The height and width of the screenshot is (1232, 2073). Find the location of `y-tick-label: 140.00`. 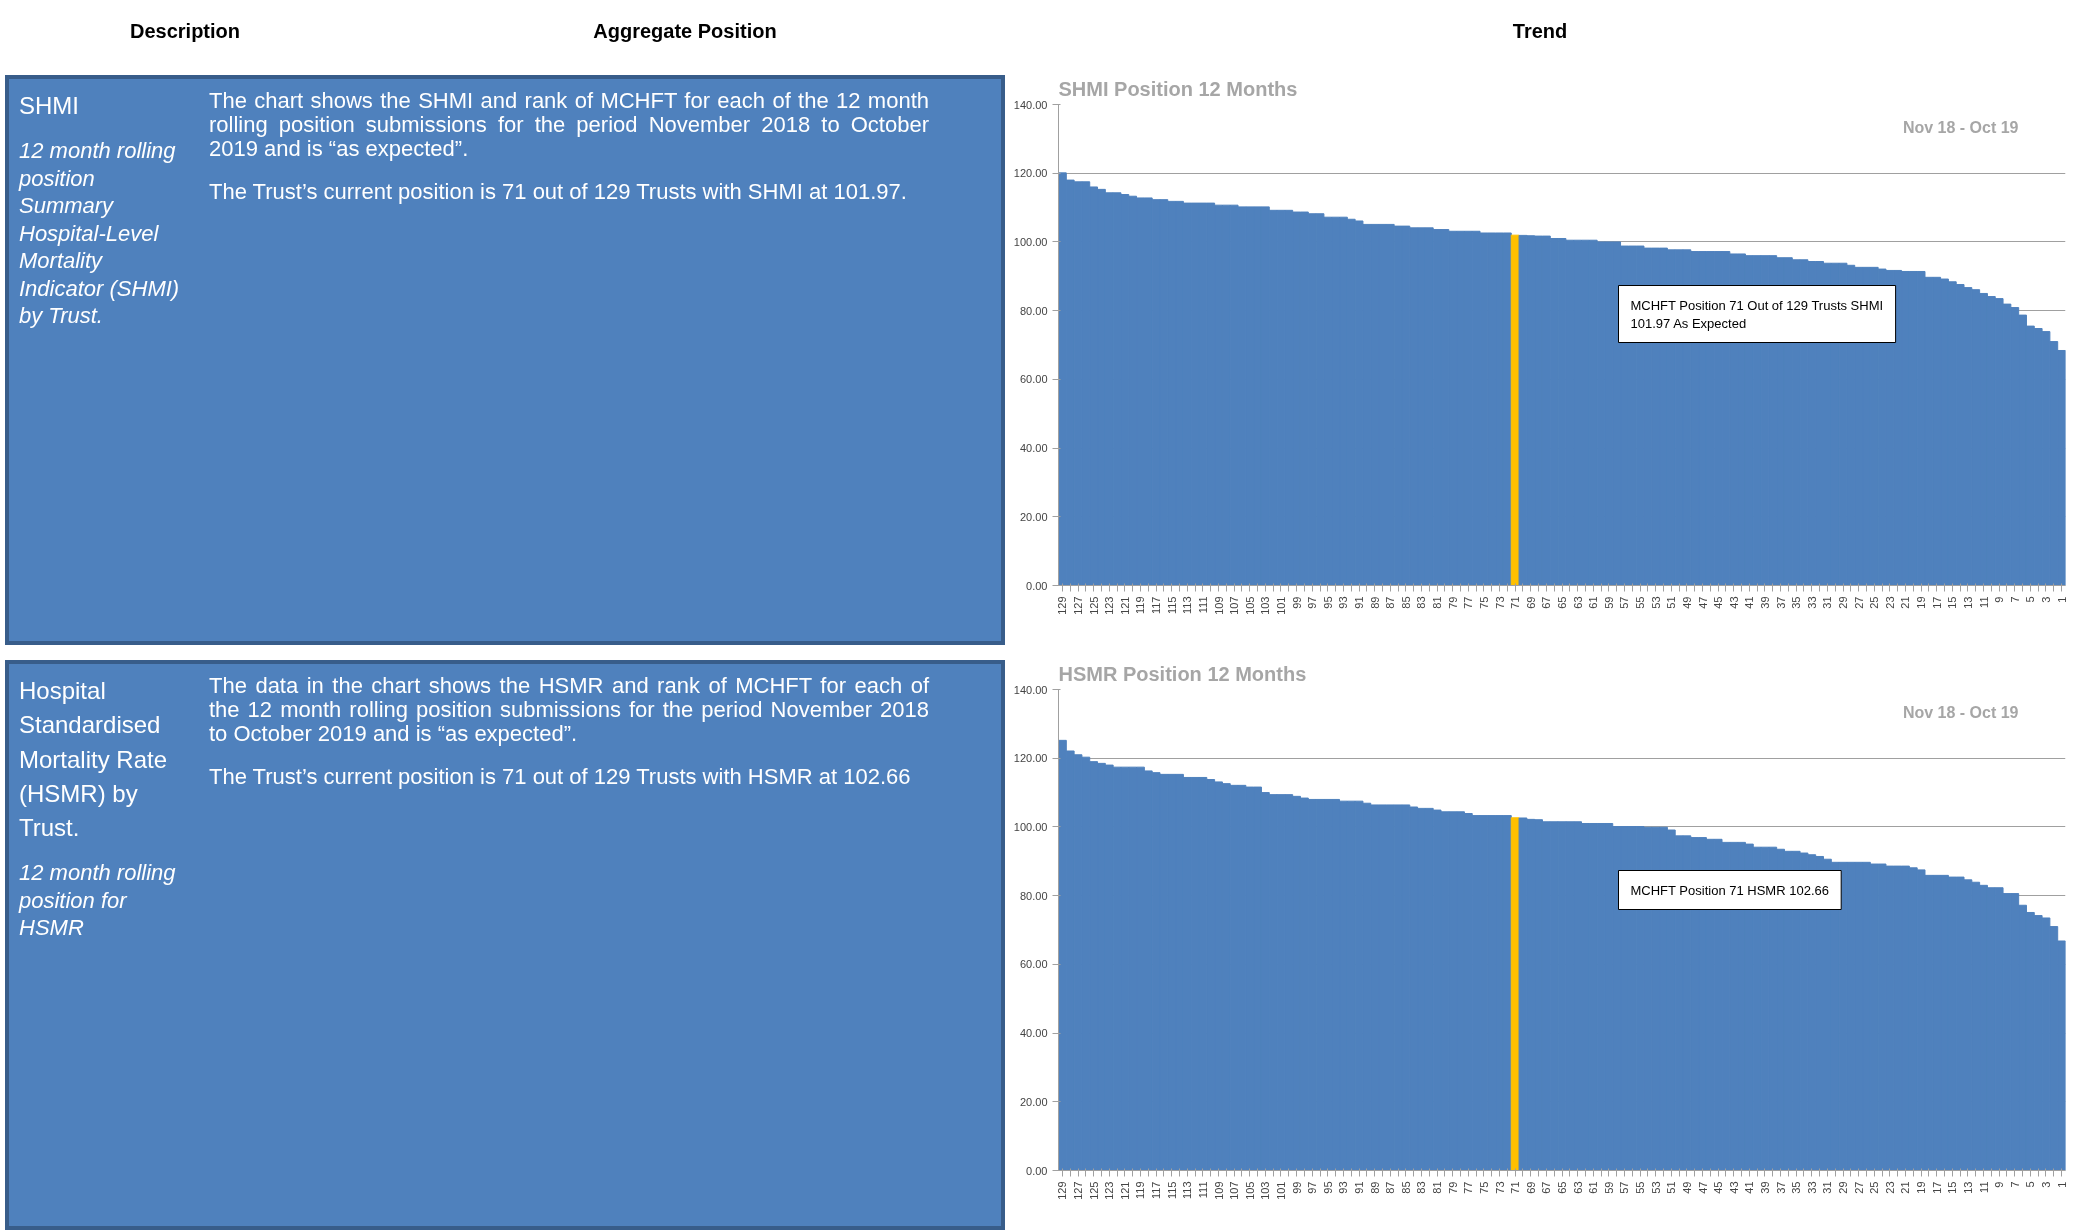

y-tick-label: 140.00 is located at coordinates (1030, 689).